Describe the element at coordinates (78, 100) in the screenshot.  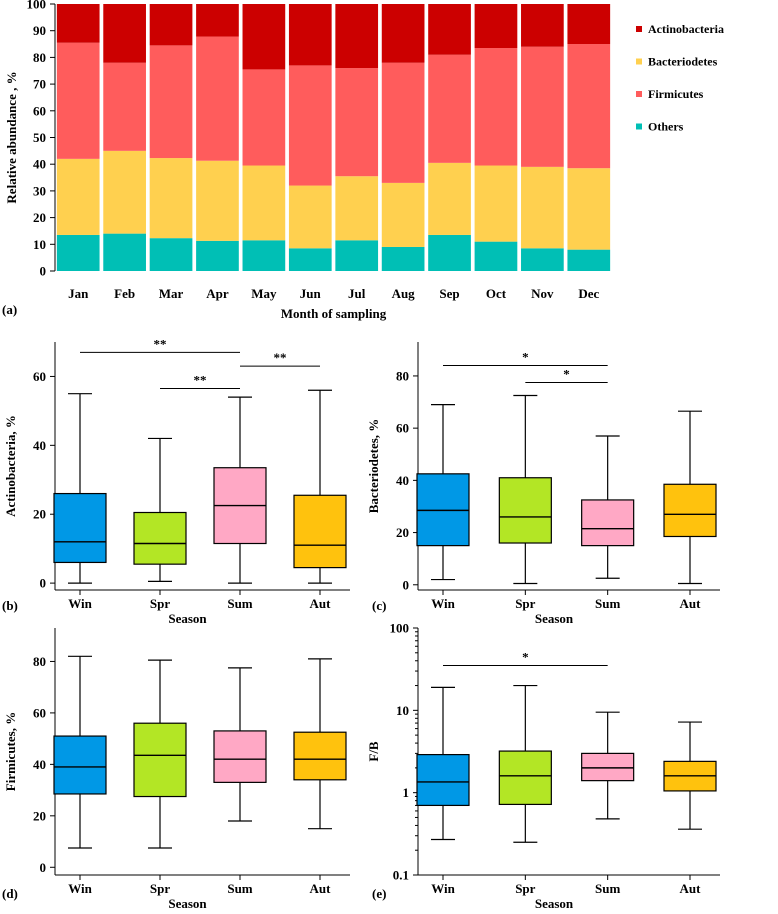
I see `bar-firmicutes-jan` at that location.